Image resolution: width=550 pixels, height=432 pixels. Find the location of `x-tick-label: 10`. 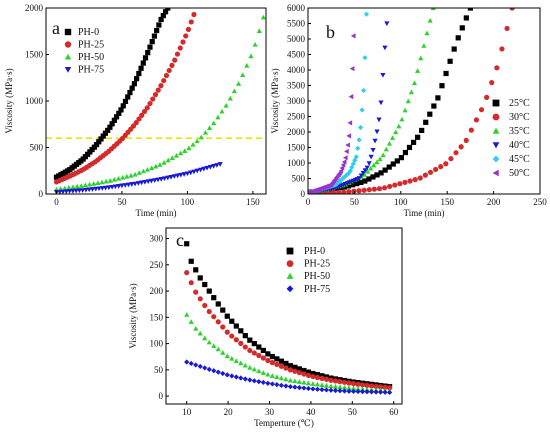

x-tick-label: 10 is located at coordinates (187, 412).